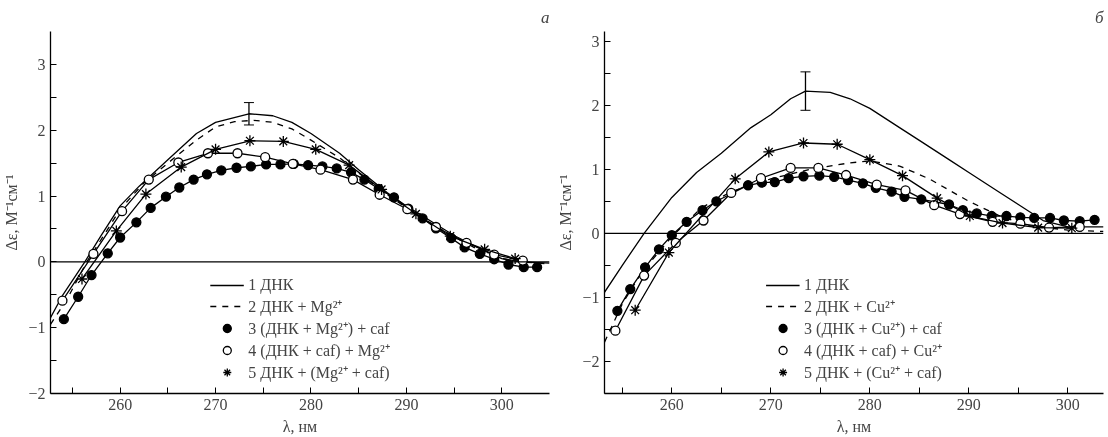  Describe the element at coordinates (545, 17) in the screenshot. I see `chart-title: а` at that location.